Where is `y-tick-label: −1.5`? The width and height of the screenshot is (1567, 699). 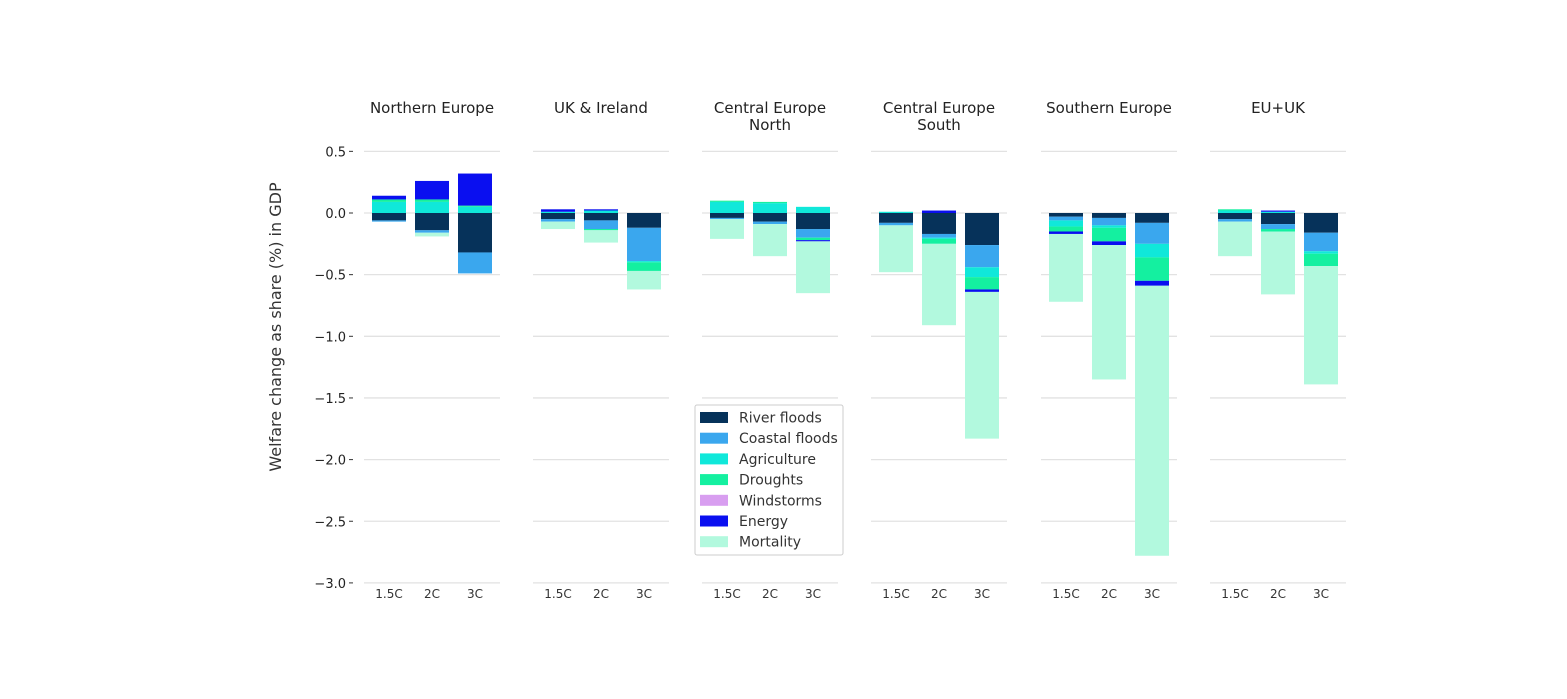 y-tick-label: −1.5 is located at coordinates (330, 399).